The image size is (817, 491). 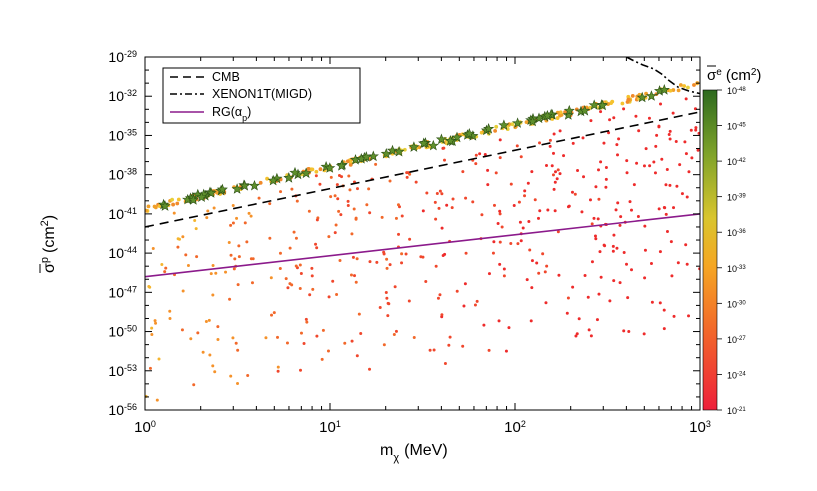 I want to click on y-tick-label: 10-32, so click(x=122, y=96).